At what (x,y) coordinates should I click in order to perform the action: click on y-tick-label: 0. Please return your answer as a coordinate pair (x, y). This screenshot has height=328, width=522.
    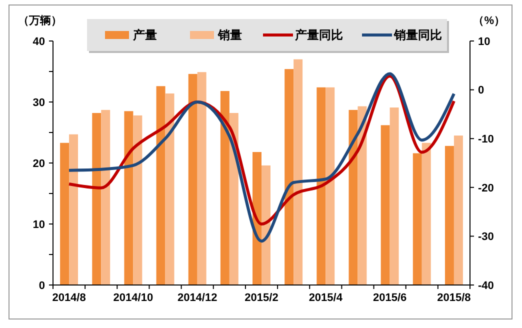
    Looking at the image, I should click on (41, 286).